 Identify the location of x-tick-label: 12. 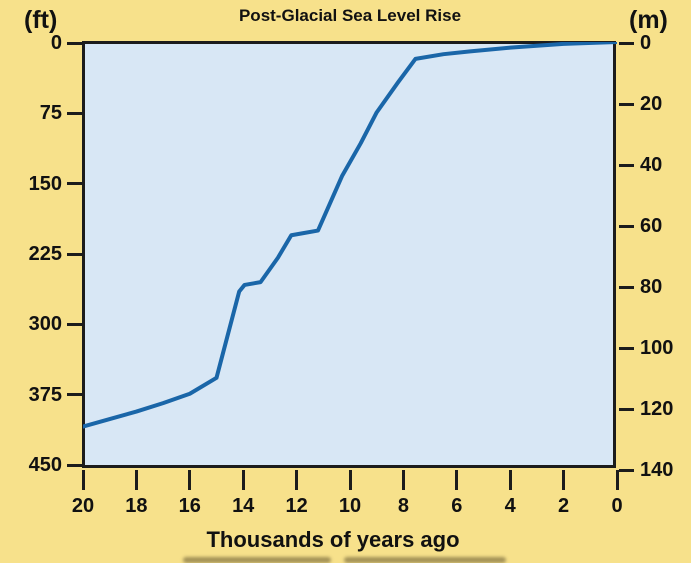
(296, 506).